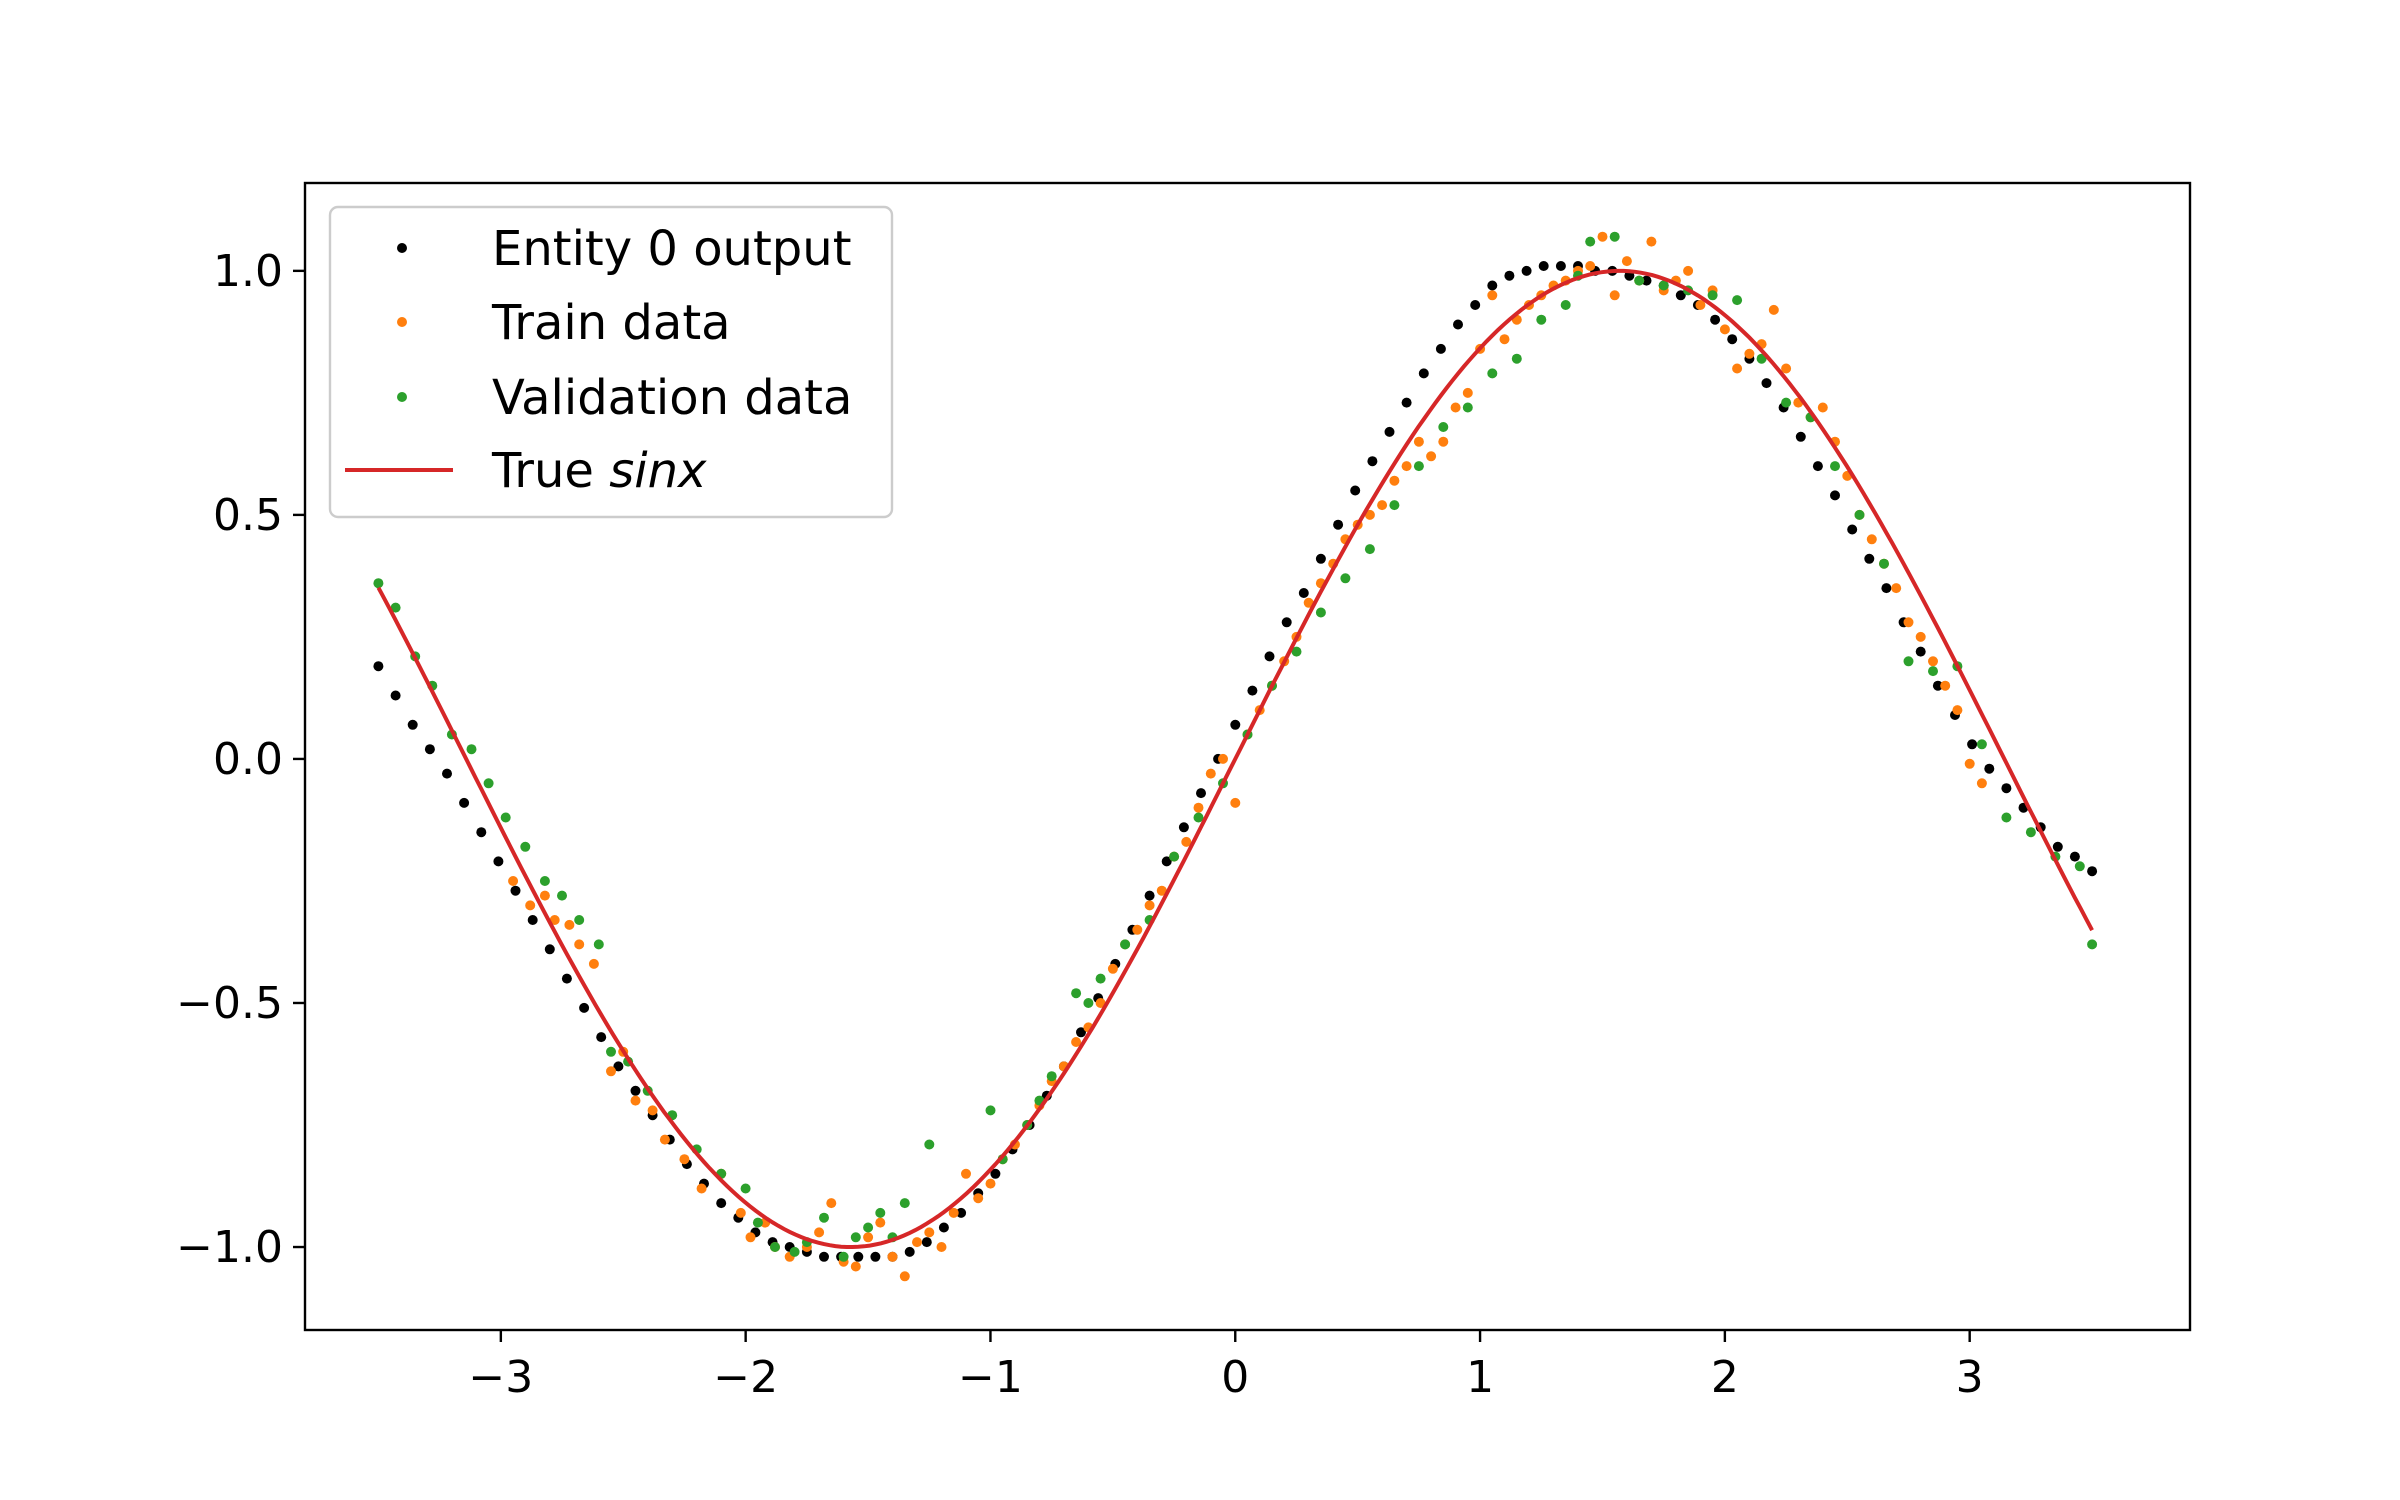 The image size is (2400, 1500). I want to click on y-tick-label: −0.5, so click(229, 1003).